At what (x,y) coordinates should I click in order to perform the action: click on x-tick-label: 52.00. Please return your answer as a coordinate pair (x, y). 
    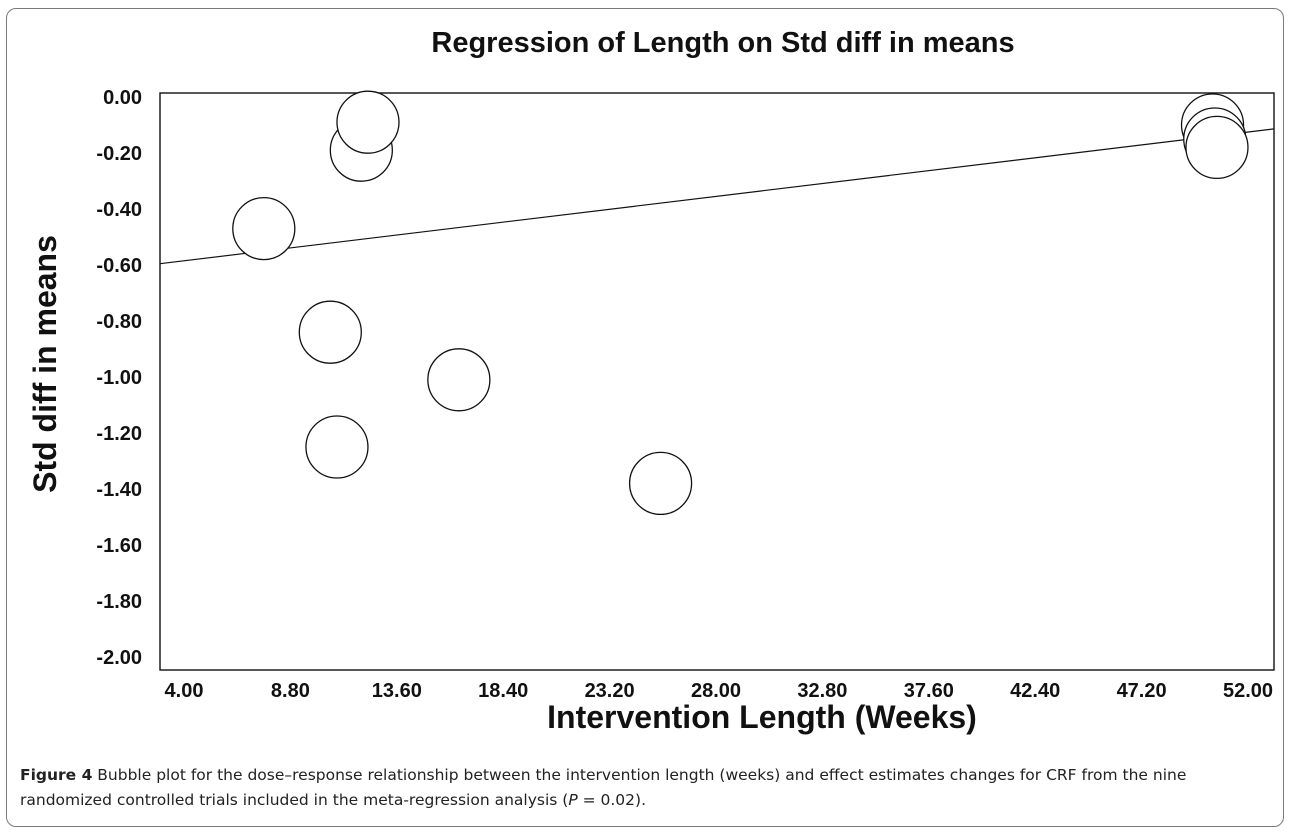
    Looking at the image, I should click on (1248, 691).